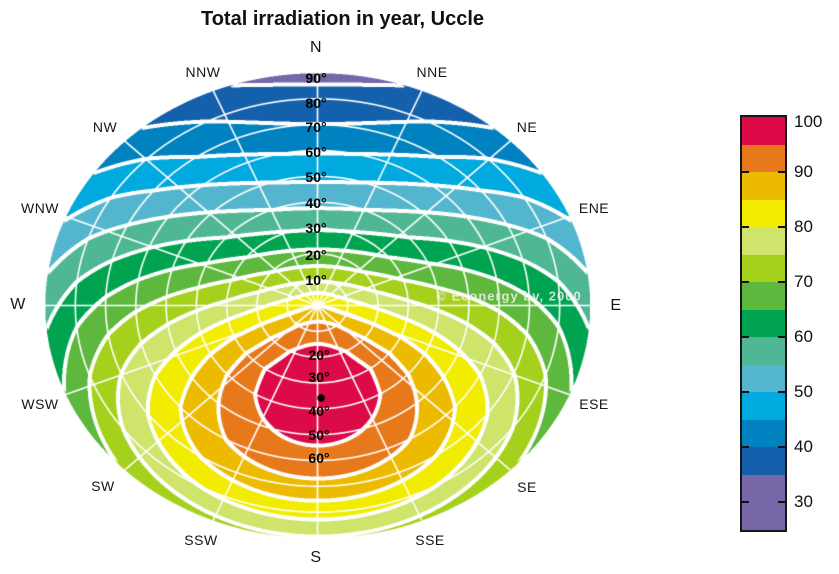 The width and height of the screenshot is (839, 574). Describe the element at coordinates (316, 228) in the screenshot. I see `tilt-label-top-30: 30°` at that location.